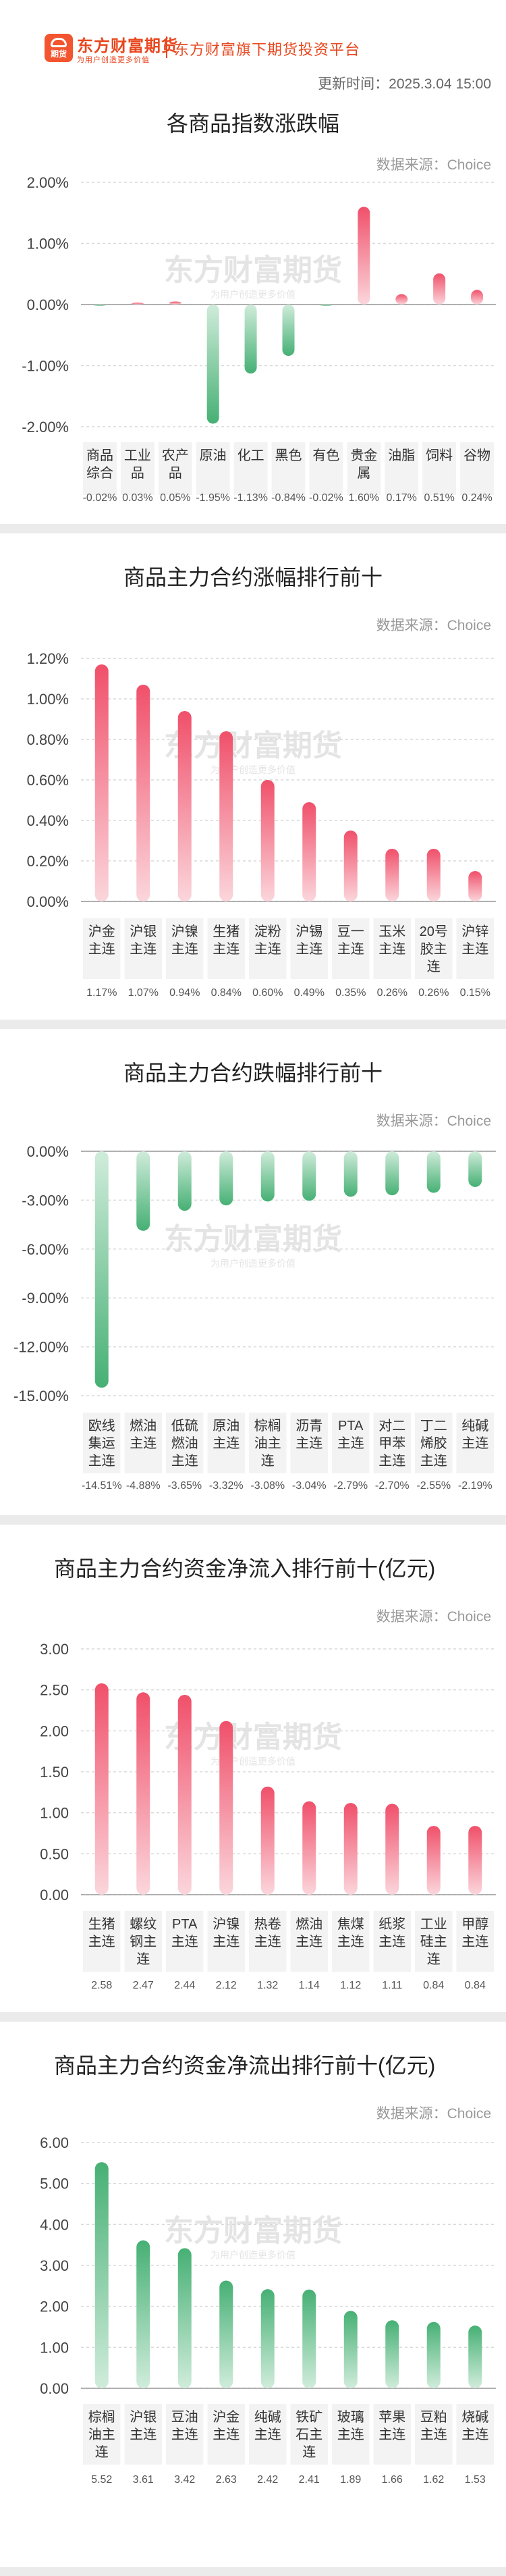 This screenshot has width=506, height=2576. I want to click on y-tick-label: 4.00, so click(54, 2225).